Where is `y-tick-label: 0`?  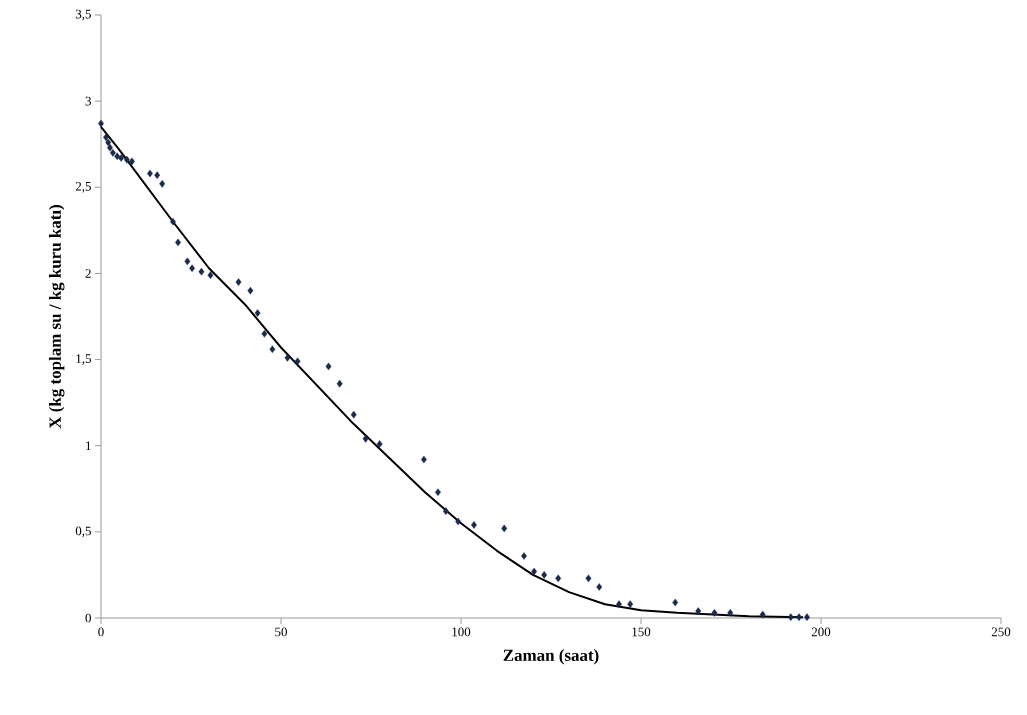
y-tick-label: 0 is located at coordinates (88, 618).